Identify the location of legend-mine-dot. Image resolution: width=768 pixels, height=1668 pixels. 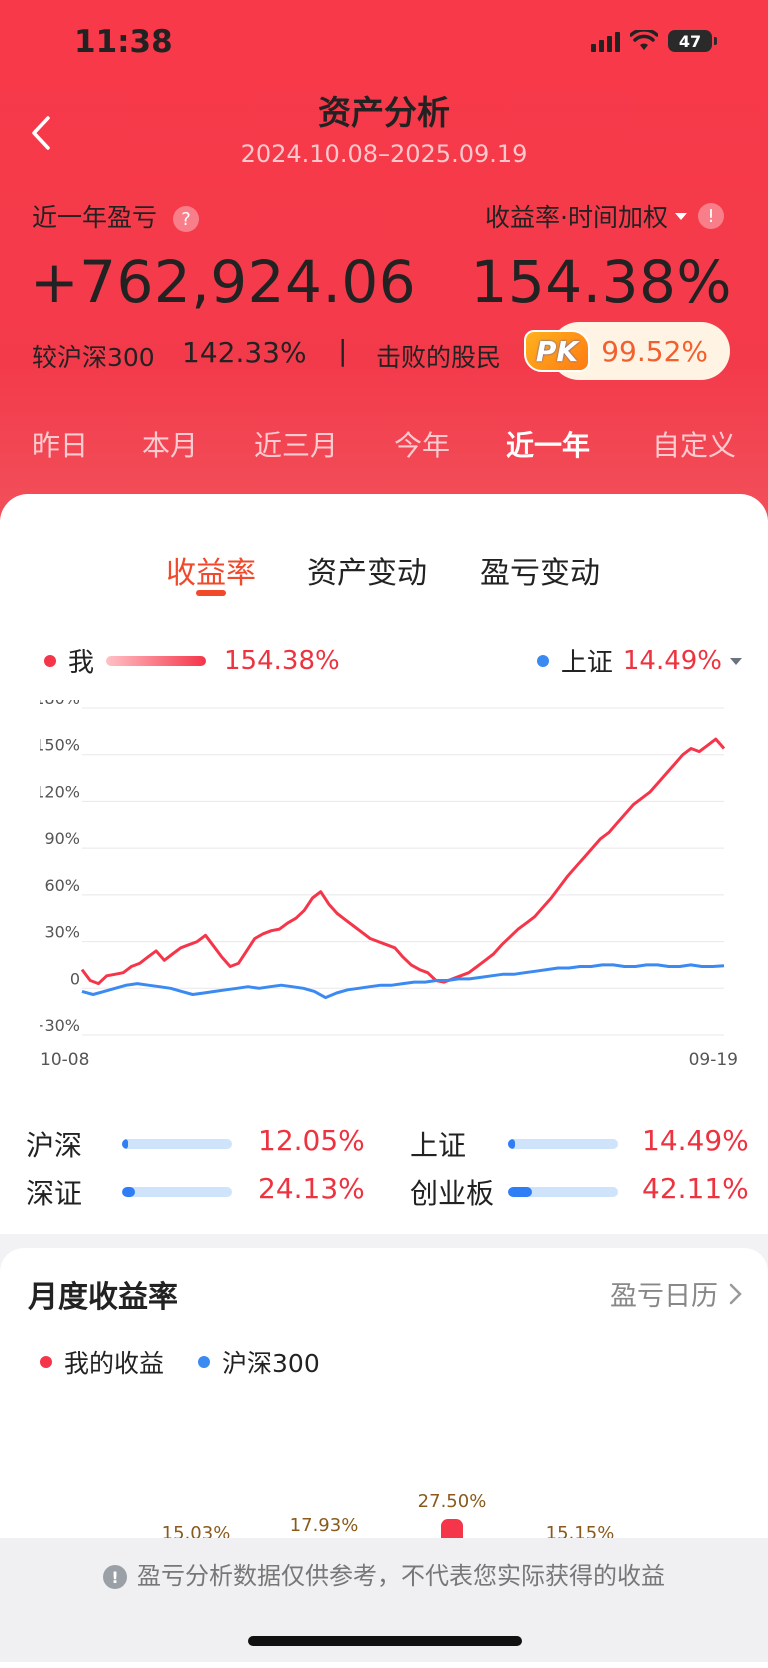
(46, 1362).